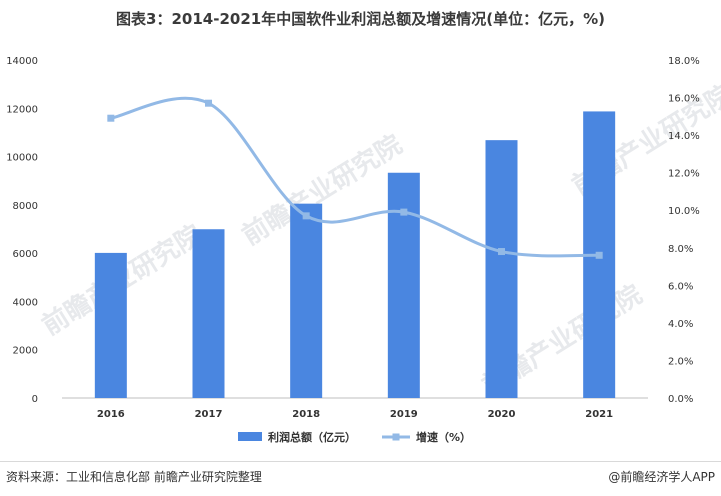 The image size is (721, 496). I want to click on legend-label-bar: 利润总额（亿元）, so click(312, 437).